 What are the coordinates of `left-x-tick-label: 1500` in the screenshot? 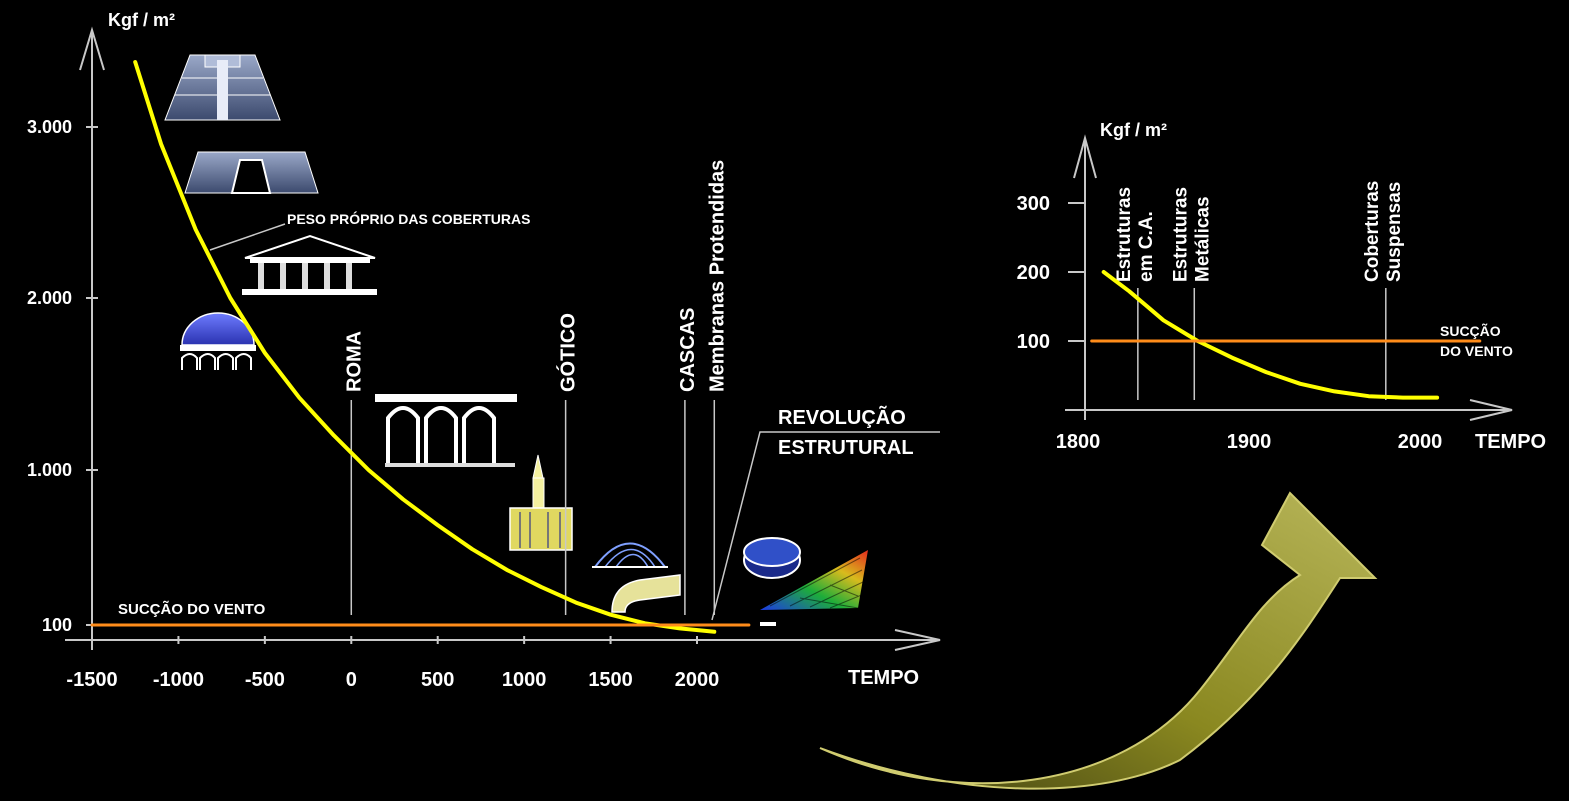 It's located at (610, 680).